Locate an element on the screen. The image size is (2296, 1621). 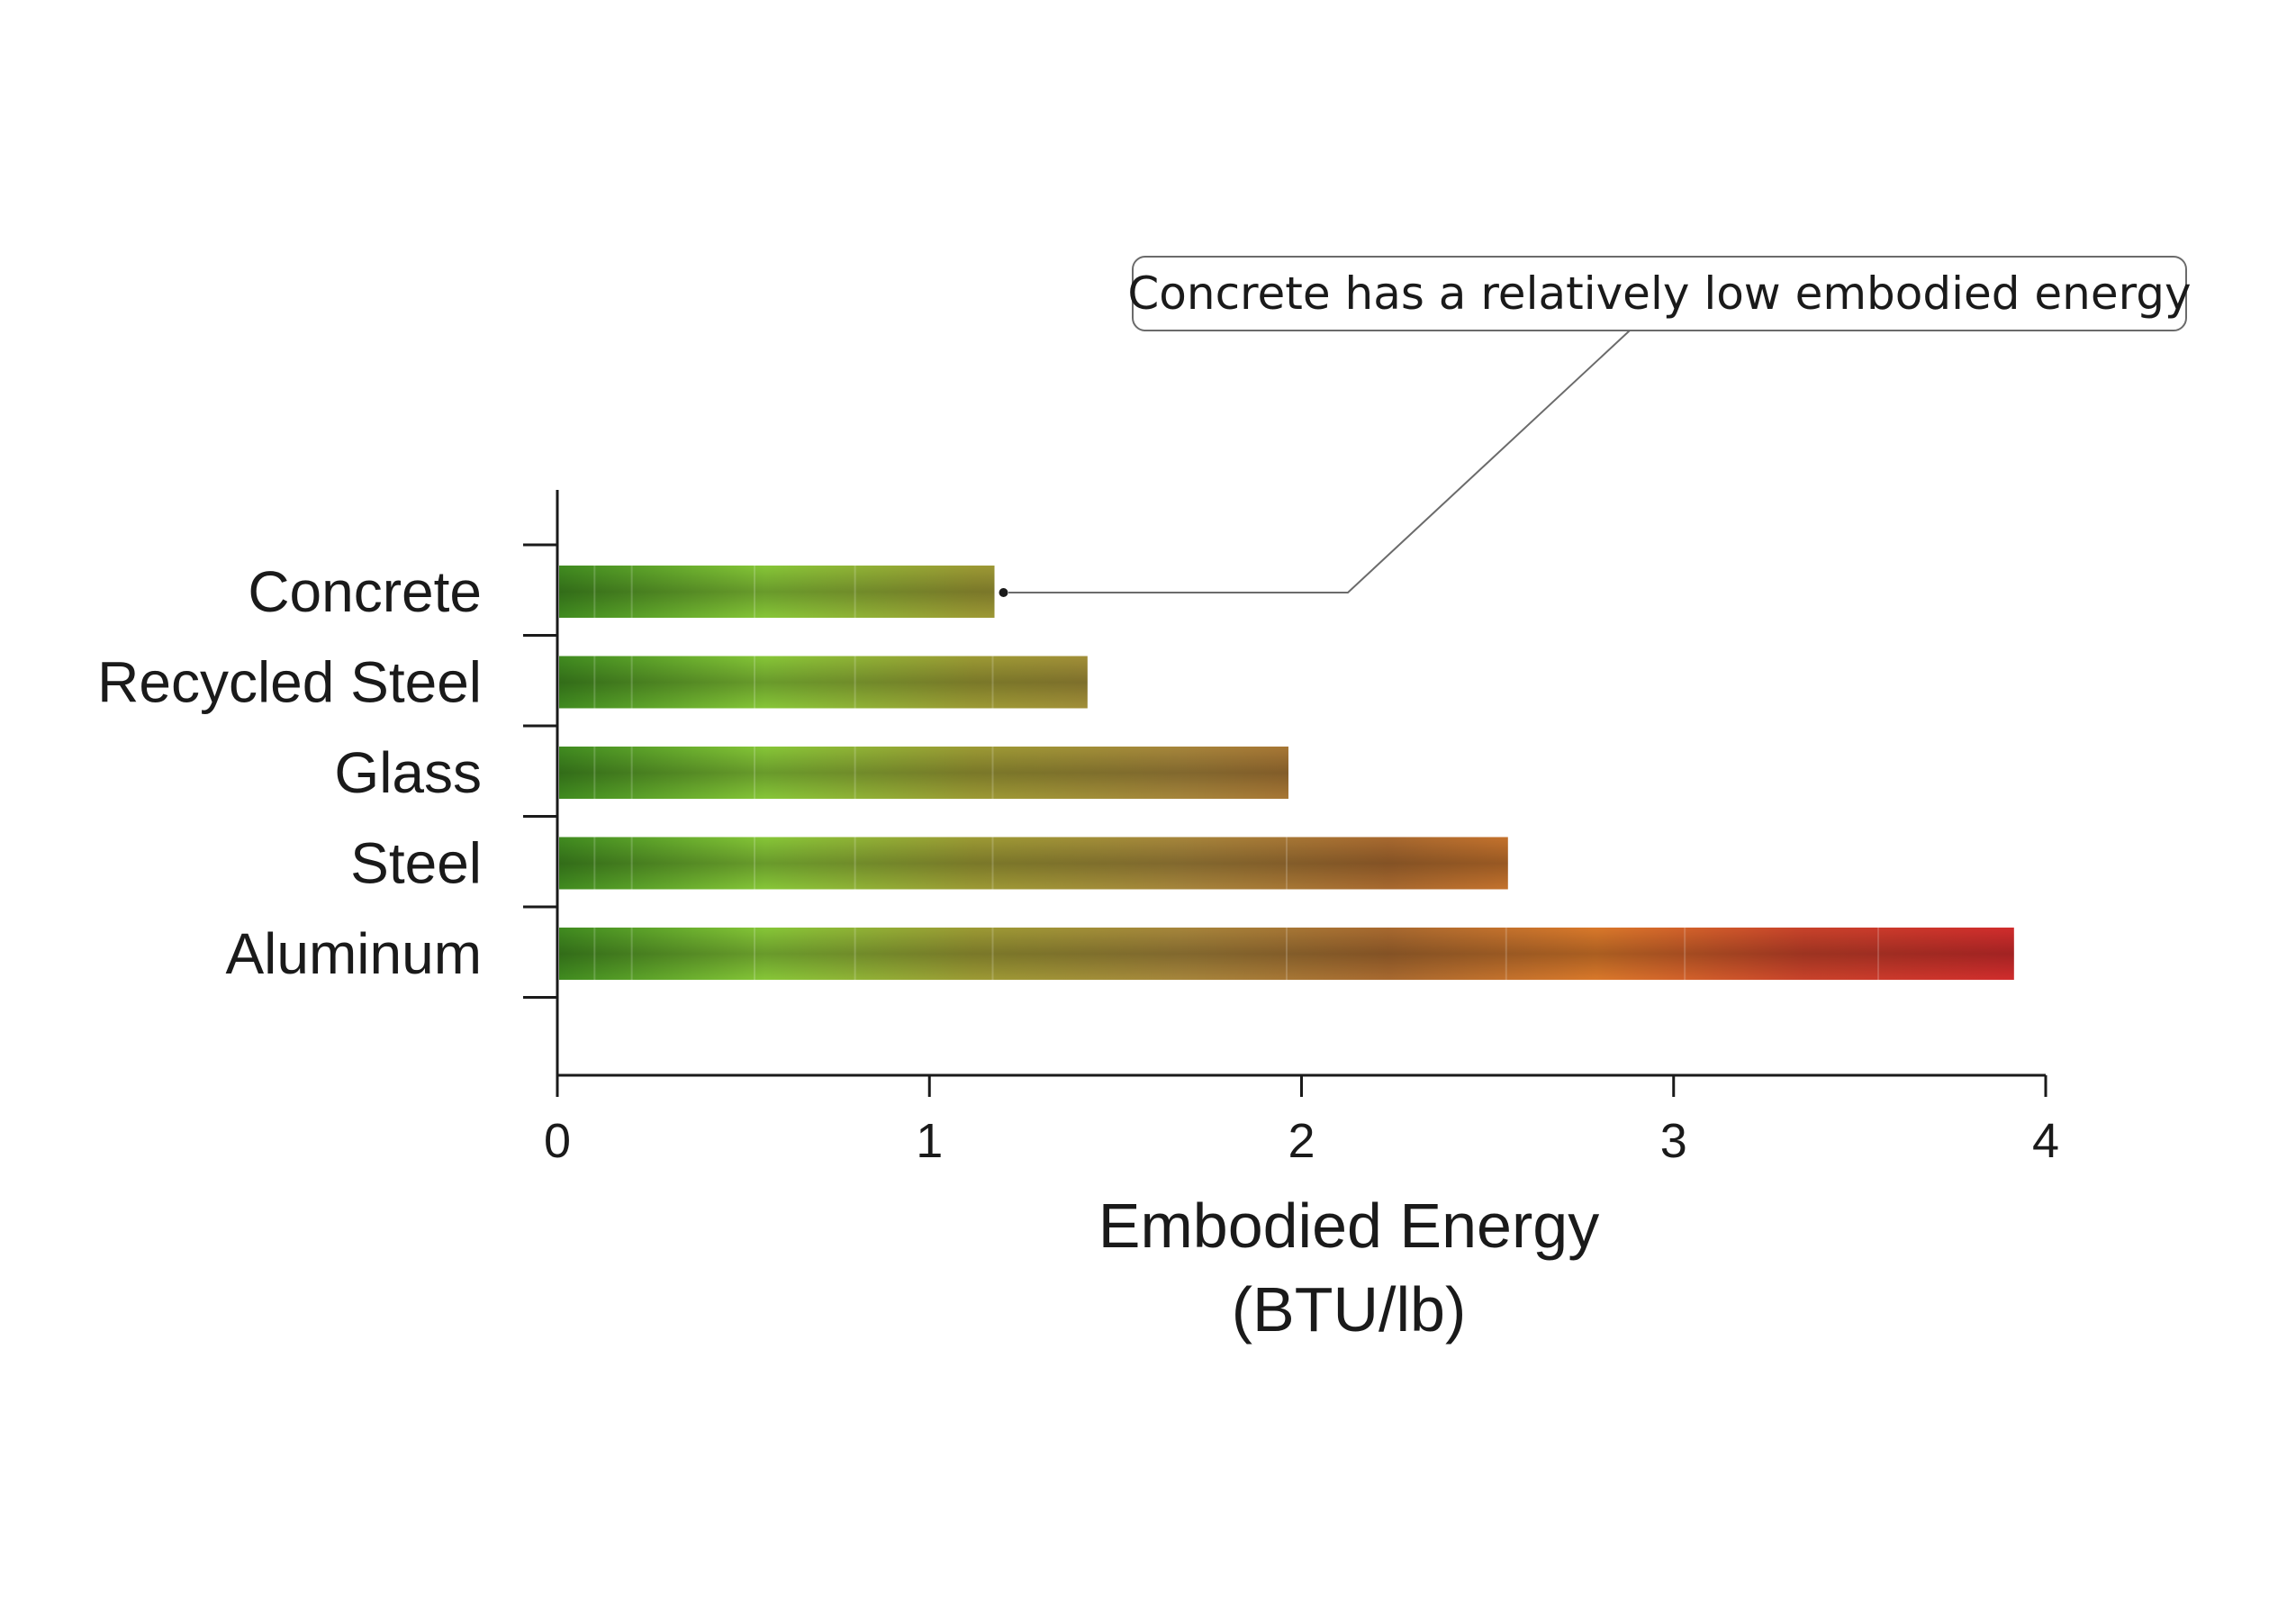
annotation-box is located at coordinates (1660, 294).